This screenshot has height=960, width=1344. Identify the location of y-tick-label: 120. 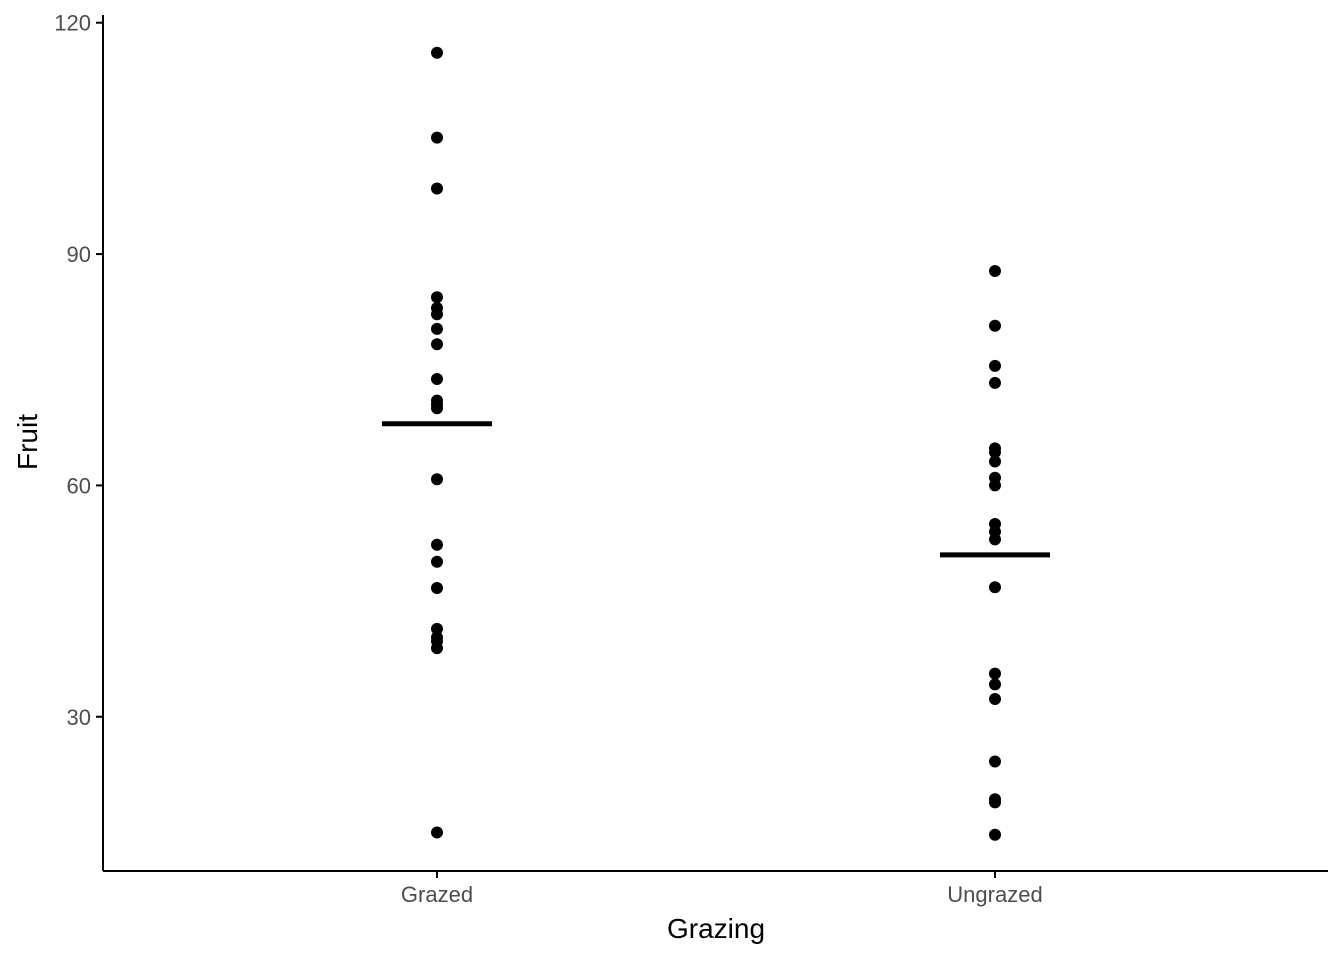
(72, 23).